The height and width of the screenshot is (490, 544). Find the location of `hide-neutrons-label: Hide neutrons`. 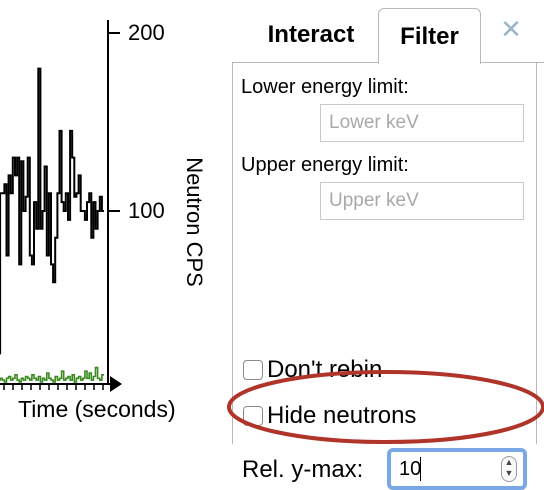

hide-neutrons-label: Hide neutrons is located at coordinates (342, 415).